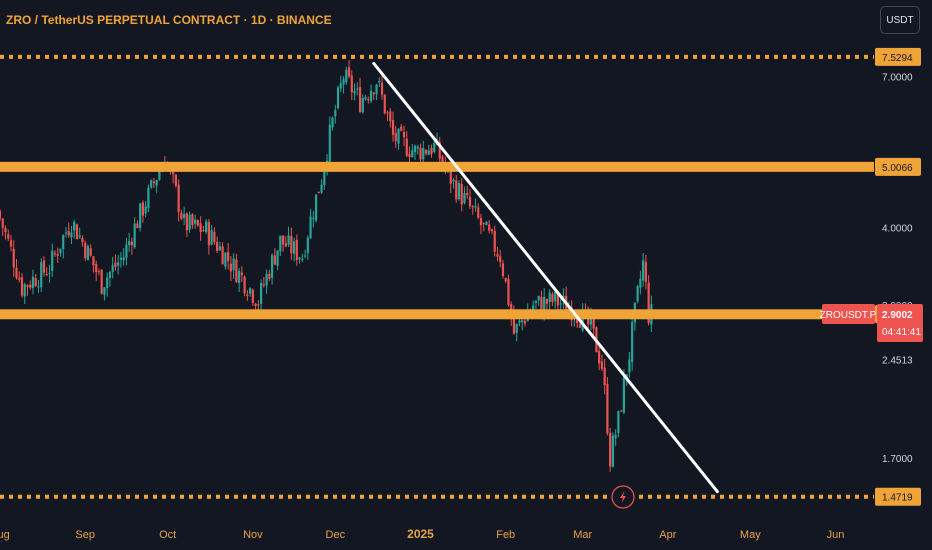  What do you see at coordinates (85, 535) in the screenshot?
I see `x-tick-label: Sep` at bounding box center [85, 535].